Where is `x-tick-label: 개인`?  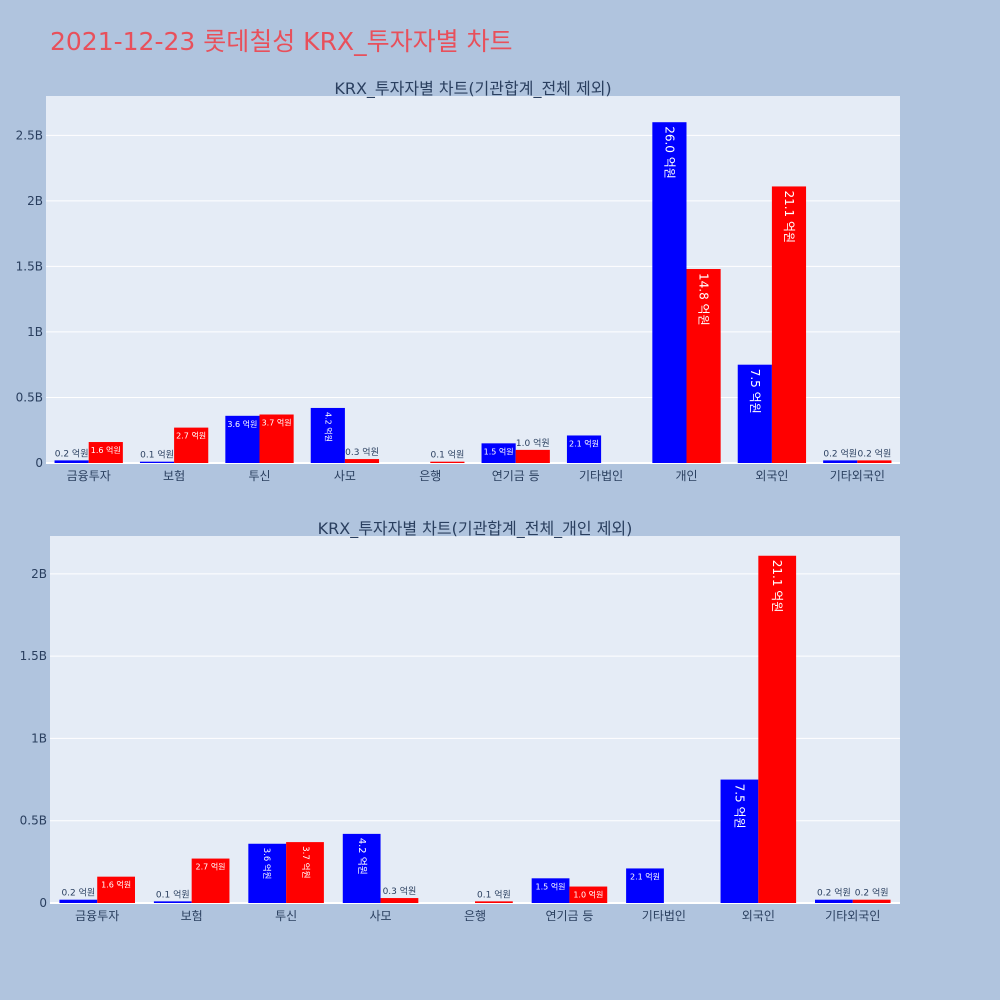 x-tick-label: 개인 is located at coordinates (686, 476).